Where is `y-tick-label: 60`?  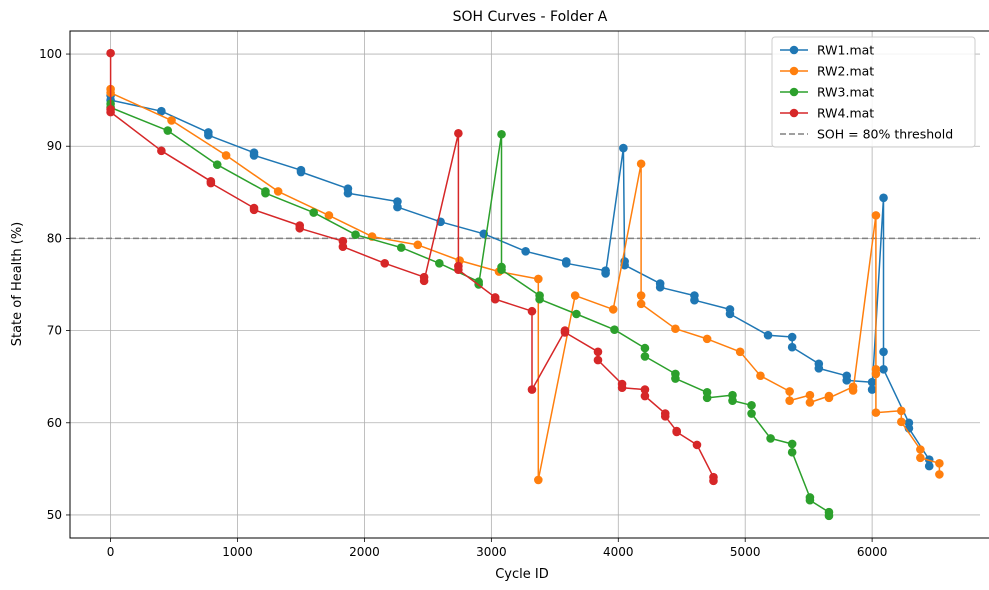
y-tick-label: 60 is located at coordinates (54, 423).